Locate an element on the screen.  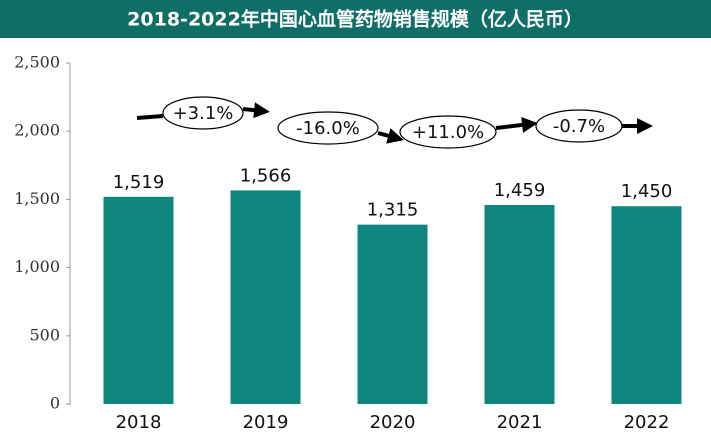
value-label: 1,519 is located at coordinates (139, 182).